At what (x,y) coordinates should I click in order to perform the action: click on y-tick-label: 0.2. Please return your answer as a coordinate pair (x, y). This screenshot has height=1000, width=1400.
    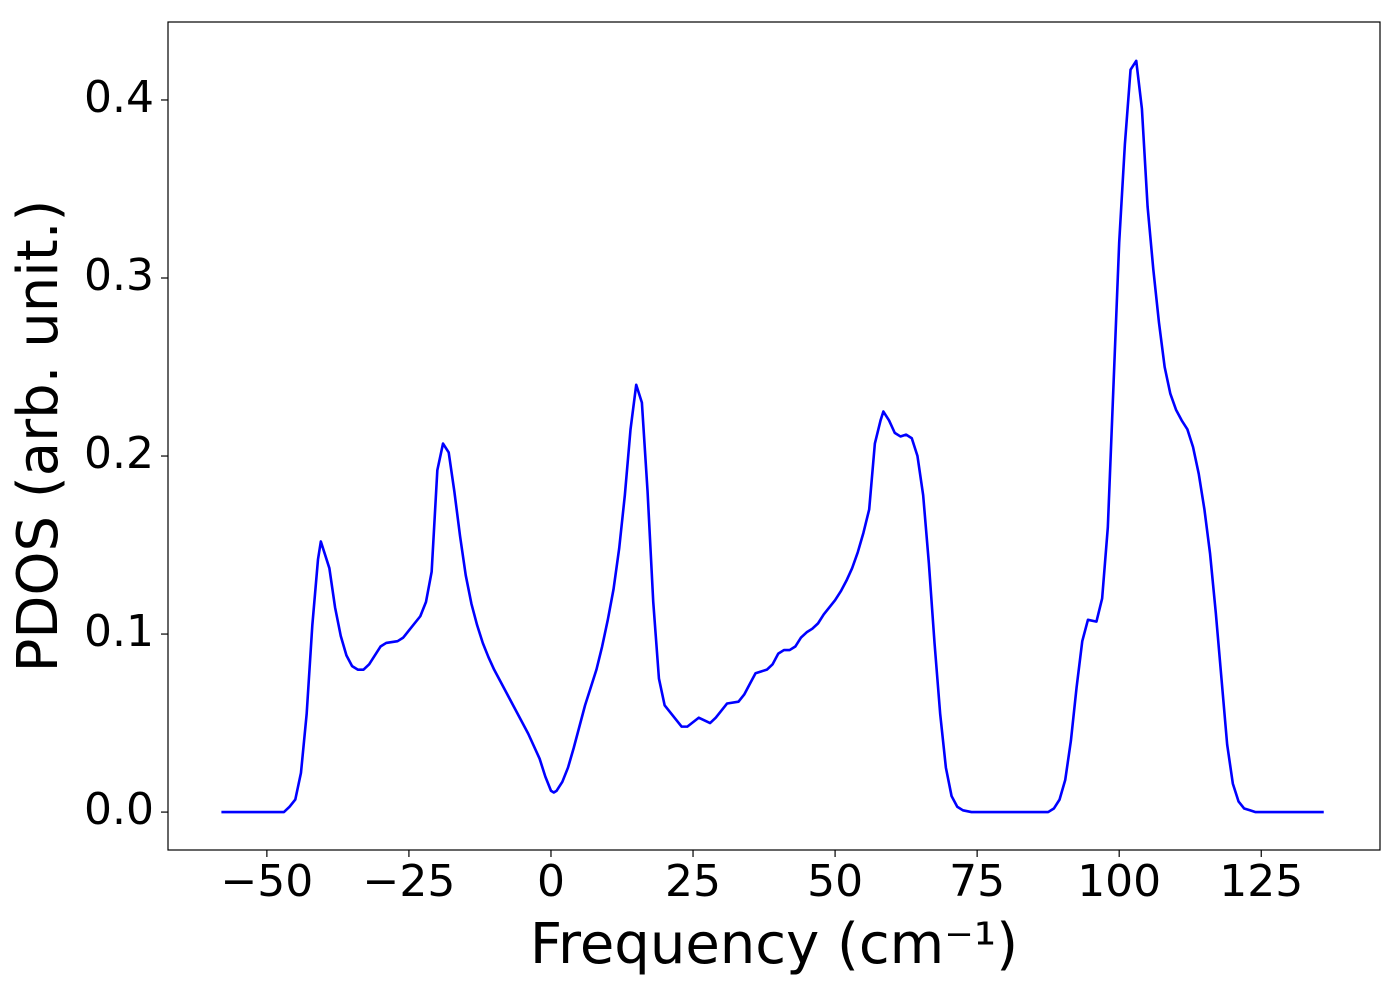
    Looking at the image, I should click on (119, 453).